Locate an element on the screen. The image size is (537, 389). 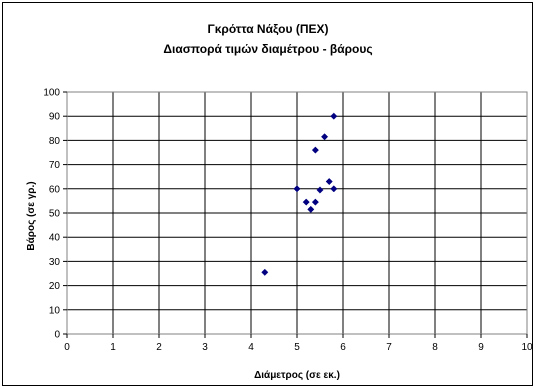
x-tick-label: 5 is located at coordinates (297, 347).